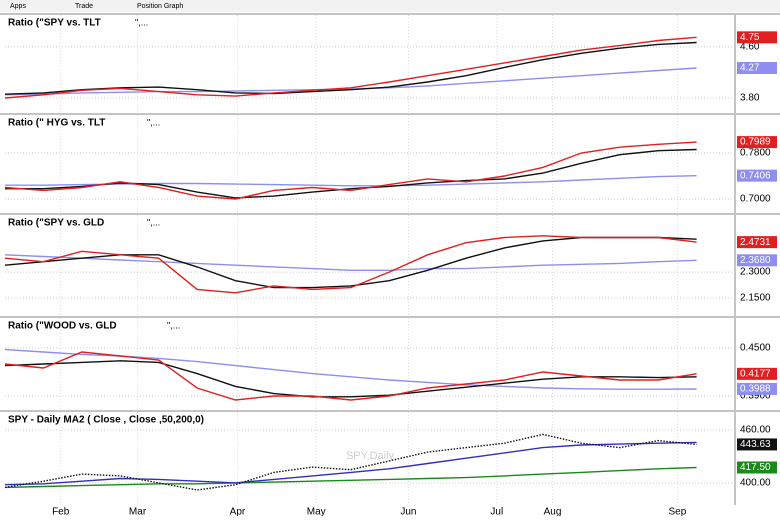  What do you see at coordinates (755, 272) in the screenshot?
I see `y-tick-label: 2.3000` at bounding box center [755, 272].